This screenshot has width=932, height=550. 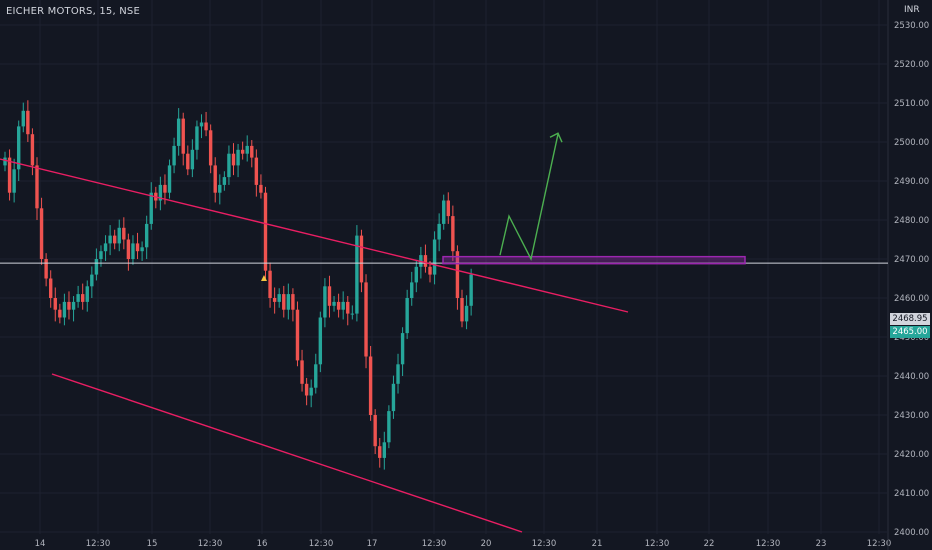 What do you see at coordinates (594, 260) in the screenshot?
I see `resistance-zone` at bounding box center [594, 260].